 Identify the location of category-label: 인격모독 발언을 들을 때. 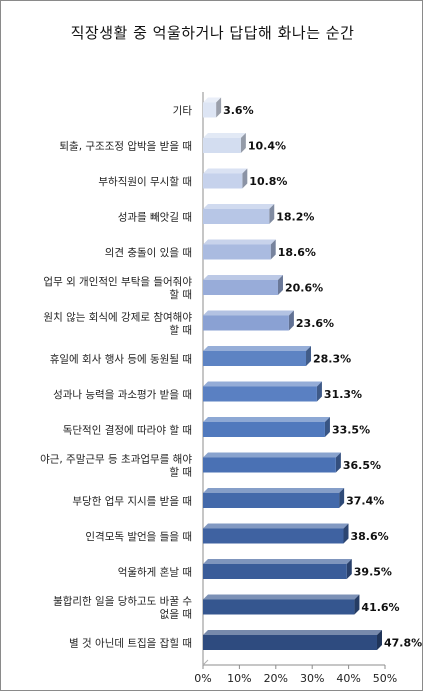
(138, 536).